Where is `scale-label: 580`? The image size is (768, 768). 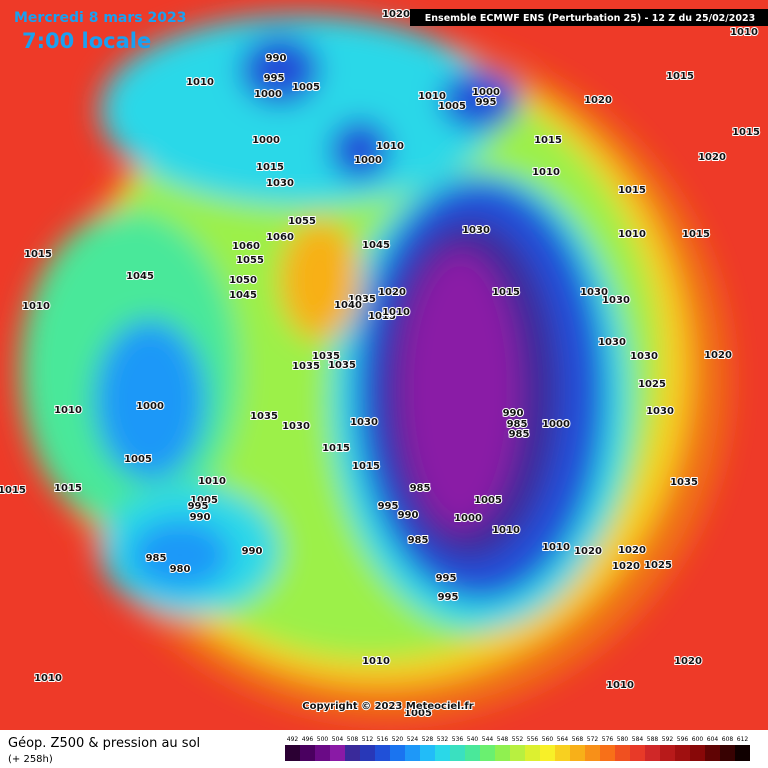
scale-label: 580 is located at coordinates (623, 739).